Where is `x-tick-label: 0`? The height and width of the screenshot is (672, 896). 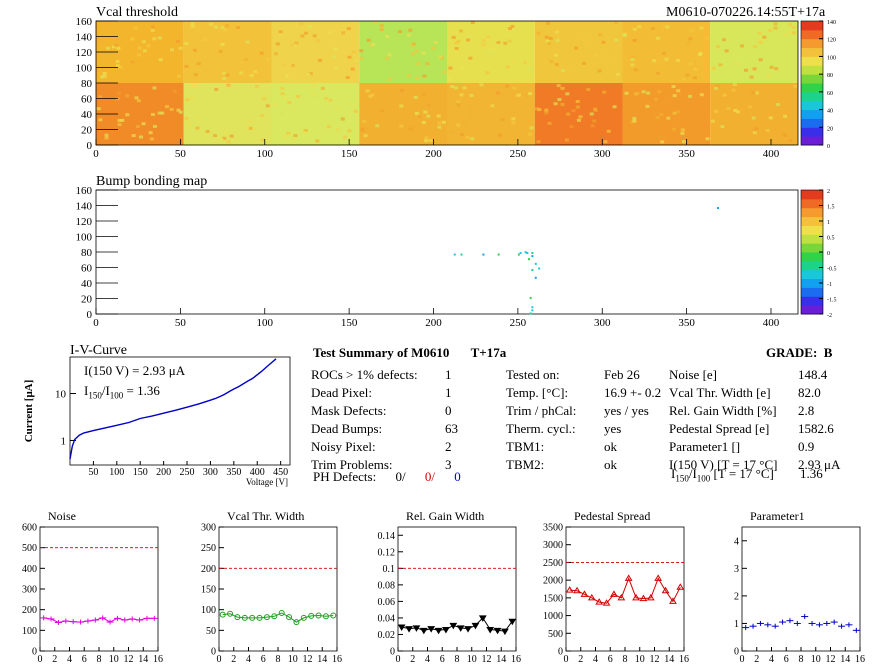
x-tick-label: 0 is located at coordinates (96, 154).